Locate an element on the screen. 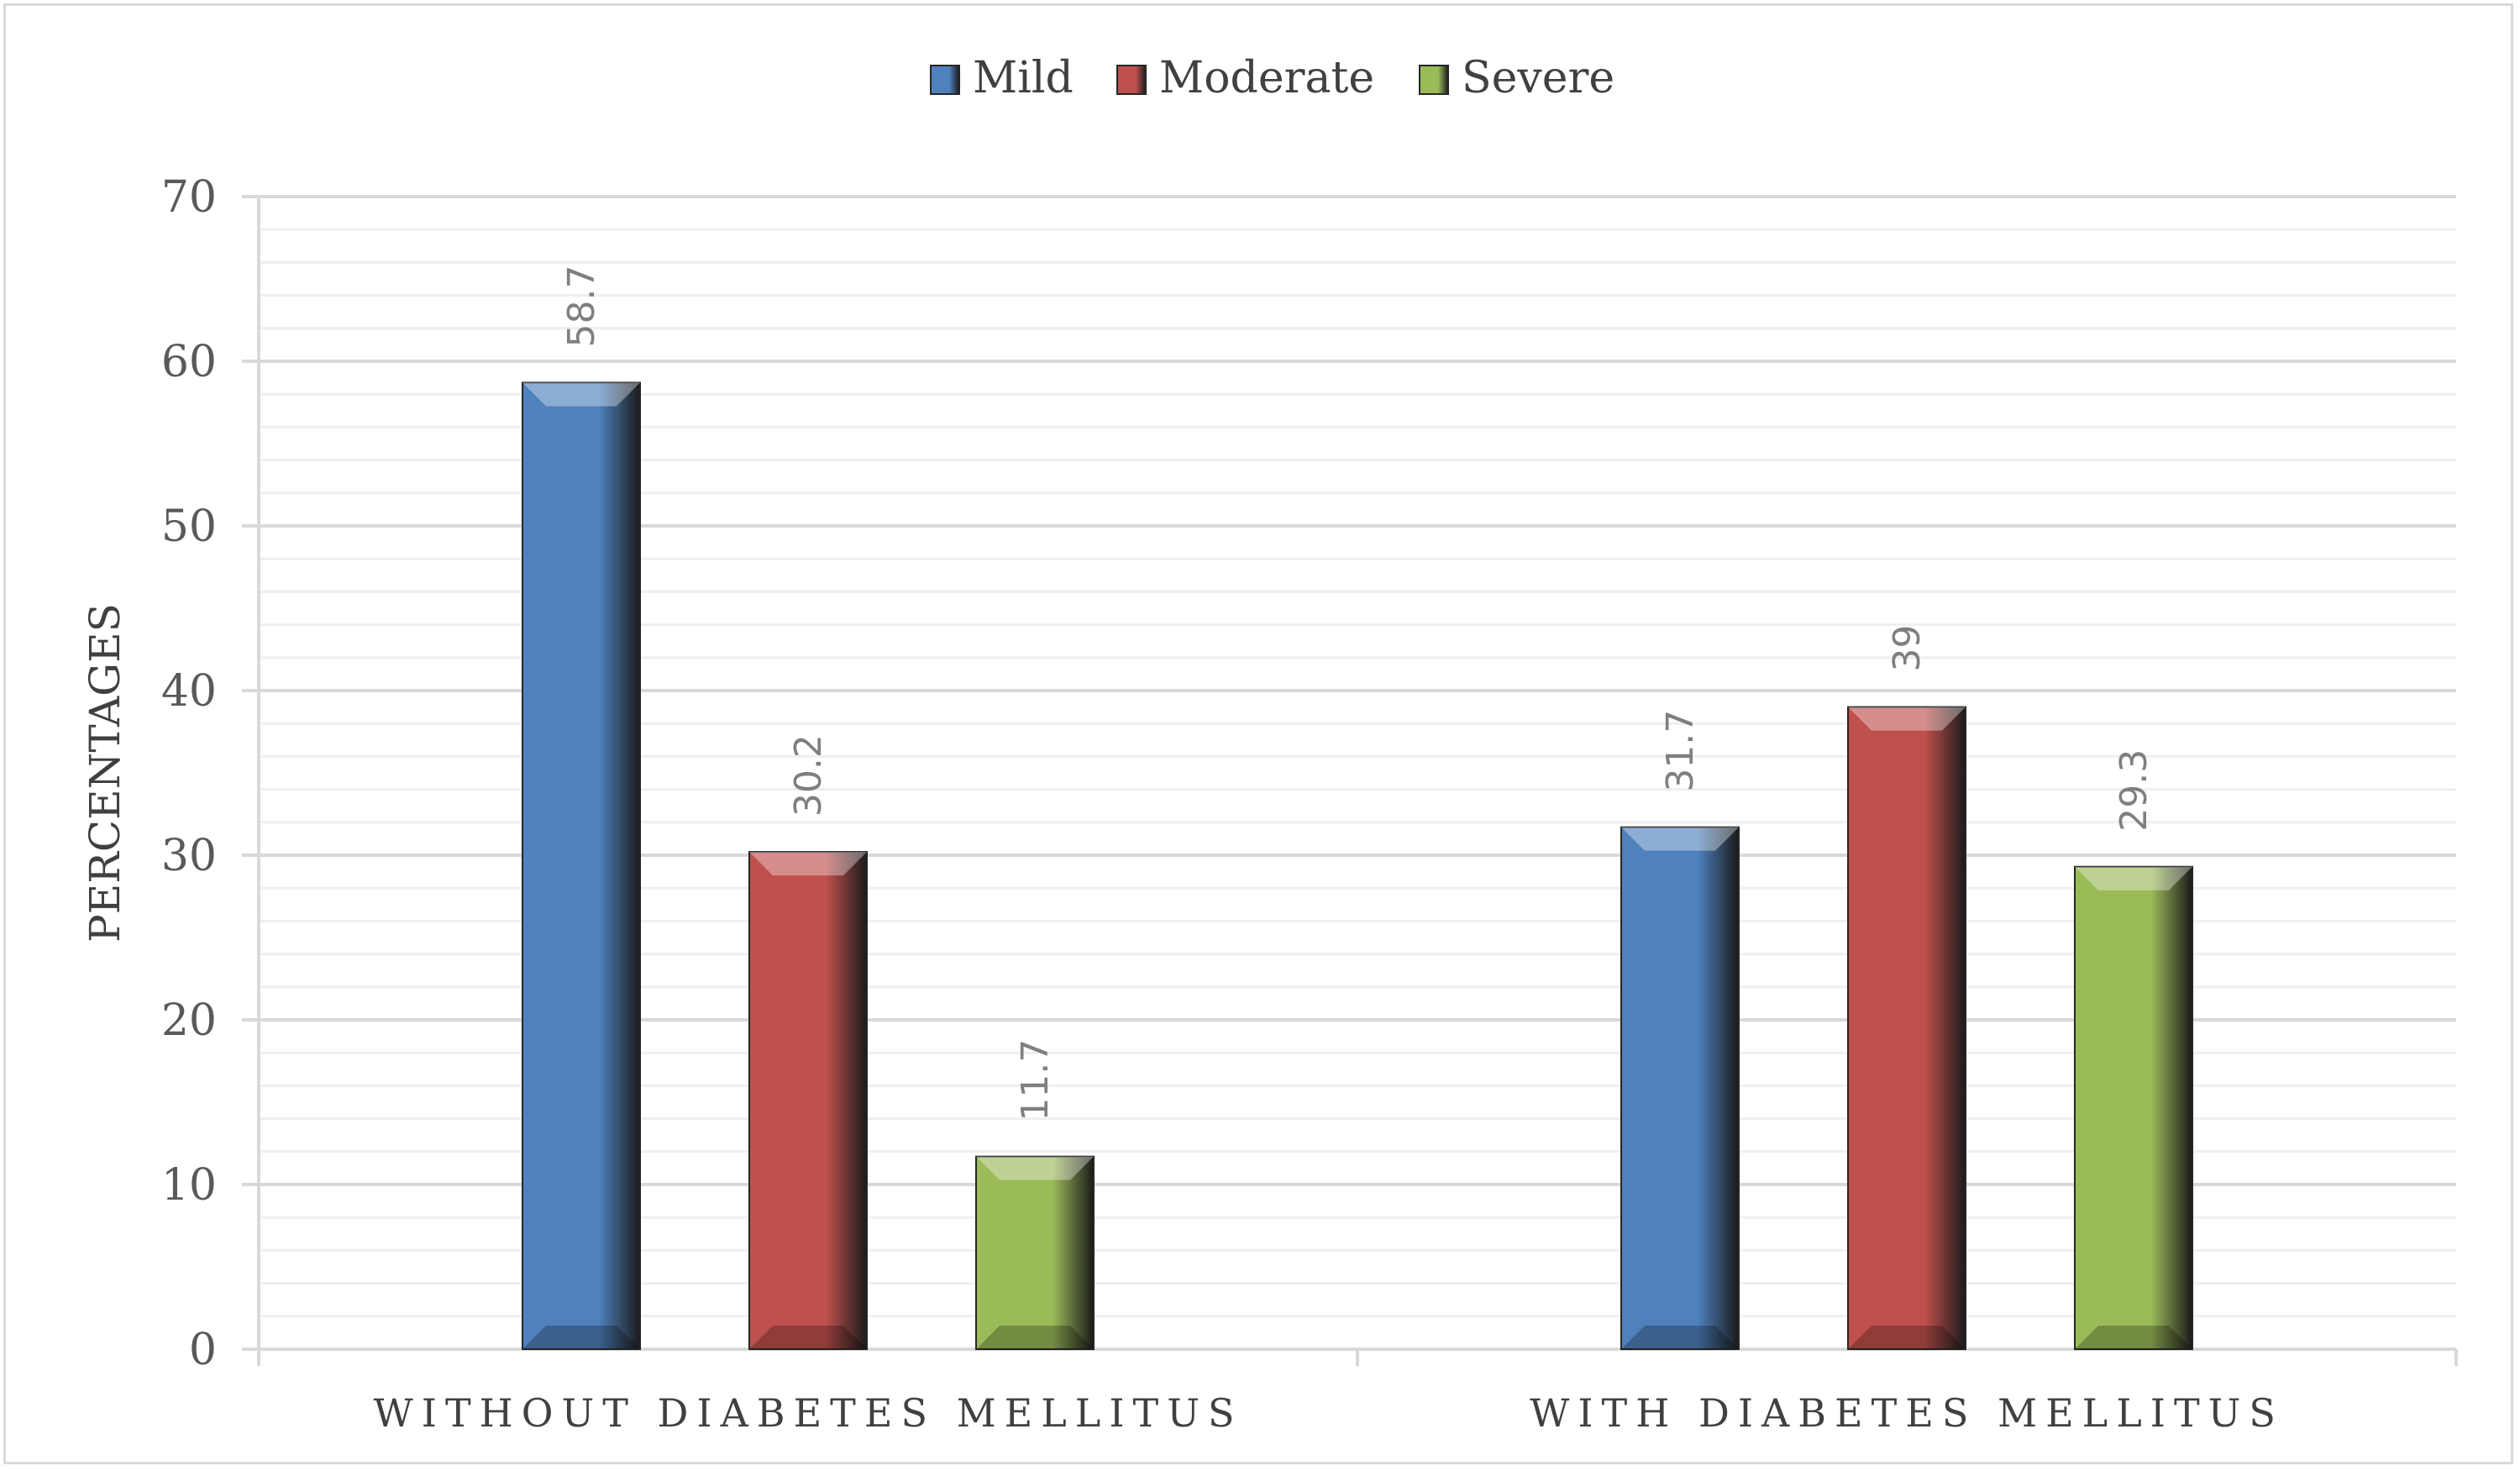 The image size is (2520, 1471). y-tick-label: 40 is located at coordinates (189, 691).